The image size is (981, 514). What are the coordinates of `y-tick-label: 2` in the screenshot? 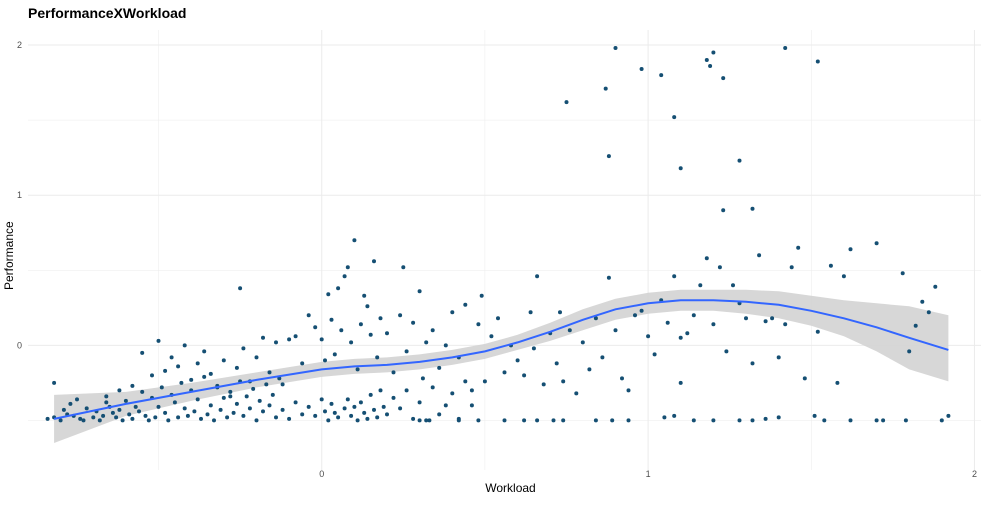 It's located at (19, 45).